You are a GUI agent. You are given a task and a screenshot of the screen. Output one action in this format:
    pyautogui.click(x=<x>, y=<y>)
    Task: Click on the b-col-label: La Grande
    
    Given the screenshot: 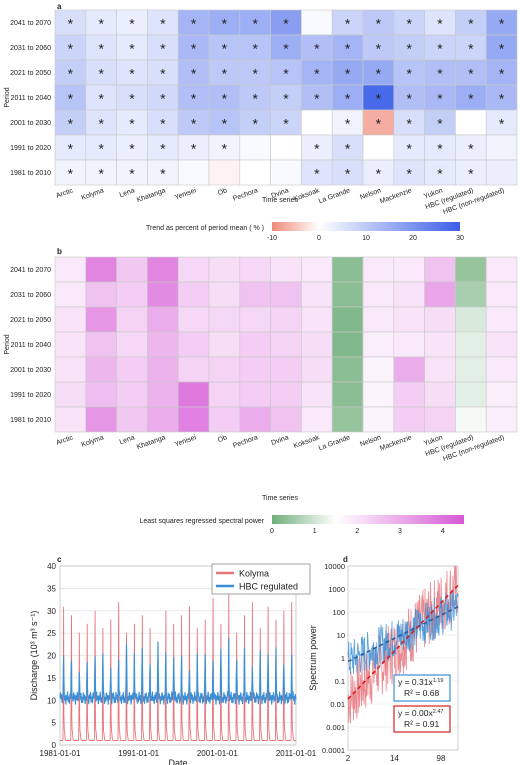 What is the action you would take?
    pyautogui.click(x=335, y=443)
    